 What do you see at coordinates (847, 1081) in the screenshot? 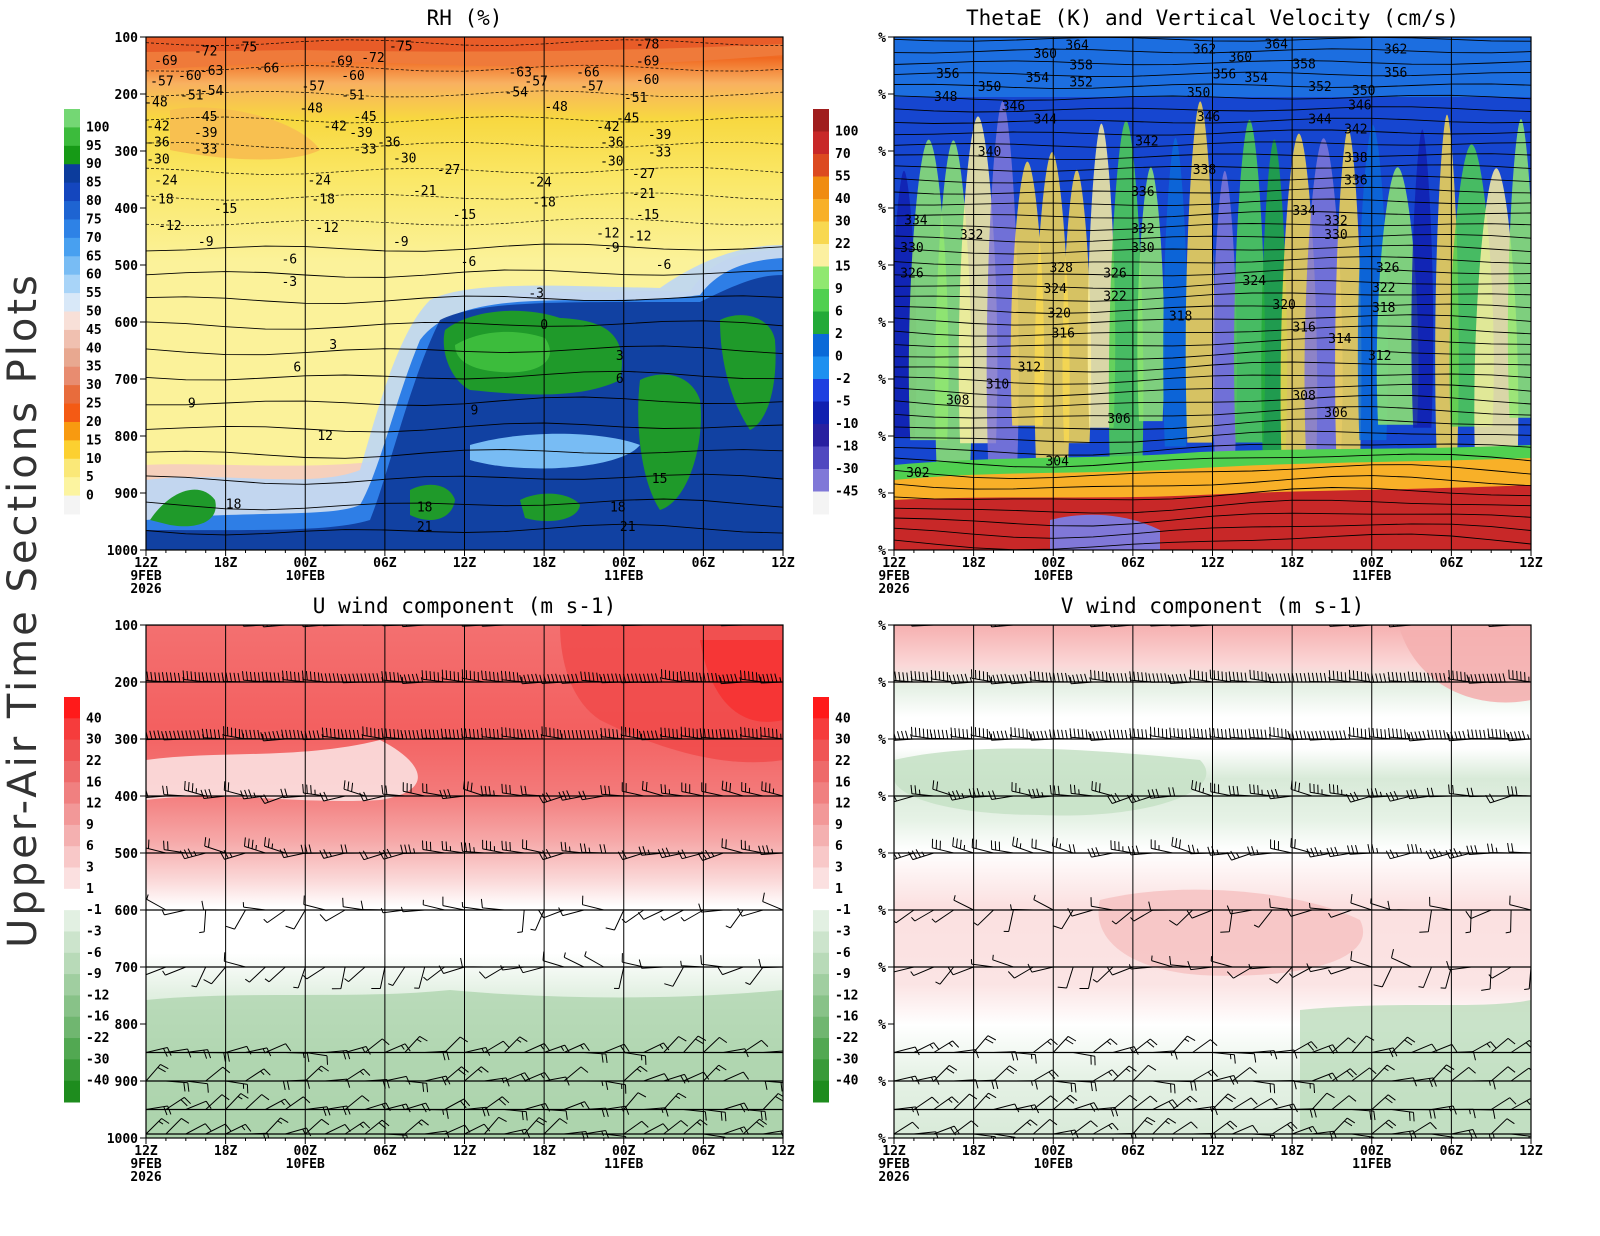
I see `vwind-colorbar-label: -40` at bounding box center [847, 1081].